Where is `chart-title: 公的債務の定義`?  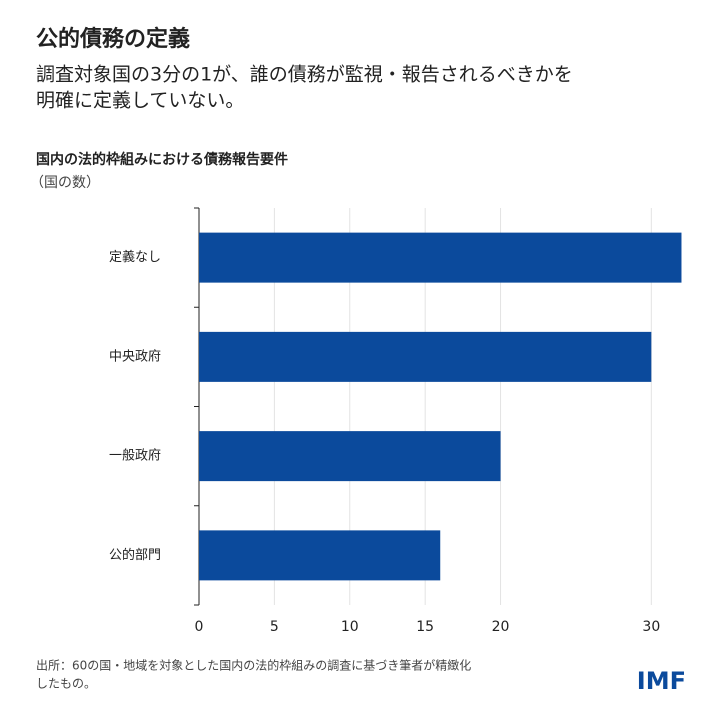
chart-title: 公的債務の定義 is located at coordinates (113, 39).